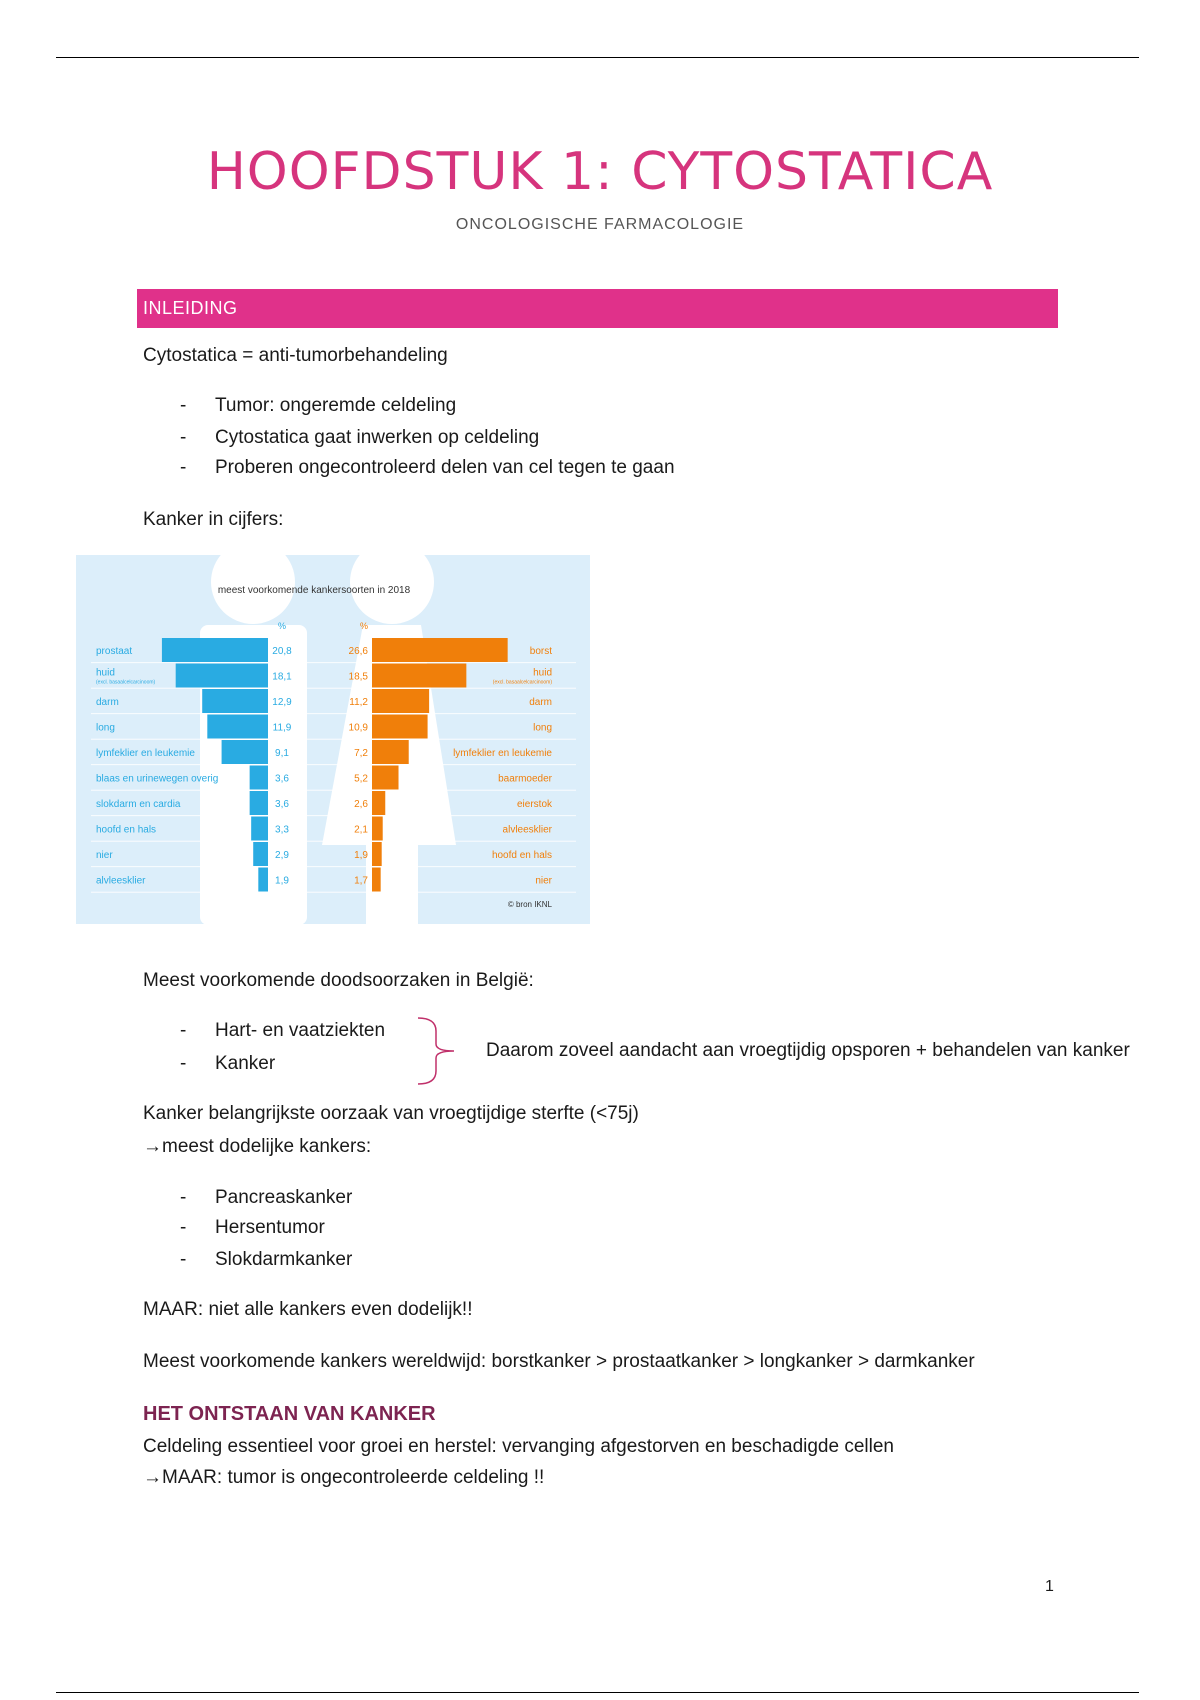 This screenshot has width=1200, height=1700. Describe the element at coordinates (289, 1414) in the screenshot. I see `heading-2: HET ONTSTAAN VAN KANKER` at that location.